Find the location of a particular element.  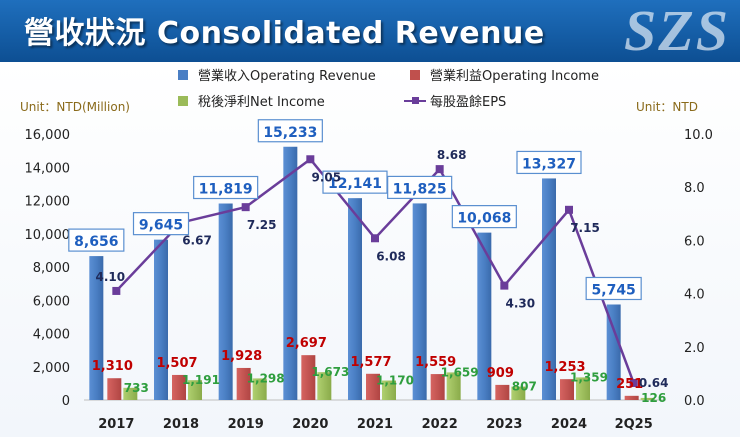

operating-income-data-label: 1,253 is located at coordinates (564, 367).